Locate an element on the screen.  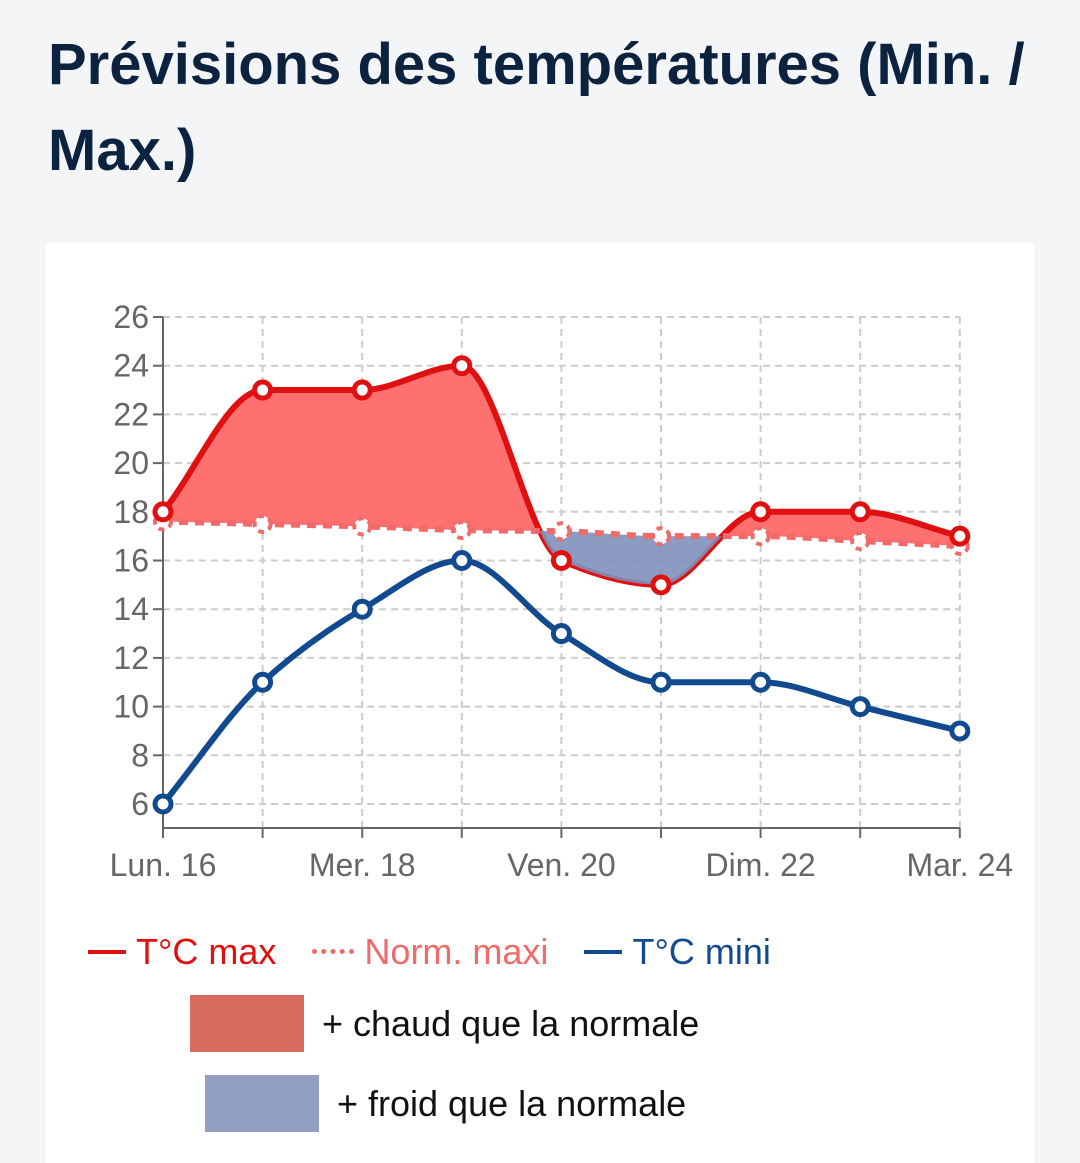
x-tick-label: Dim. 22 is located at coordinates (760, 865).